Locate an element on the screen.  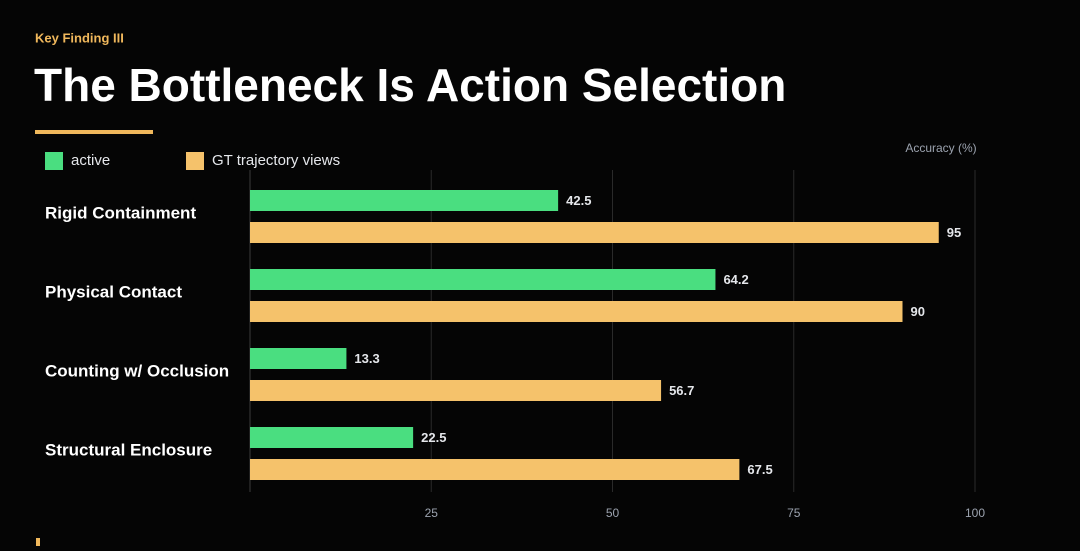
x-tick-label: 25 is located at coordinates (432, 513).